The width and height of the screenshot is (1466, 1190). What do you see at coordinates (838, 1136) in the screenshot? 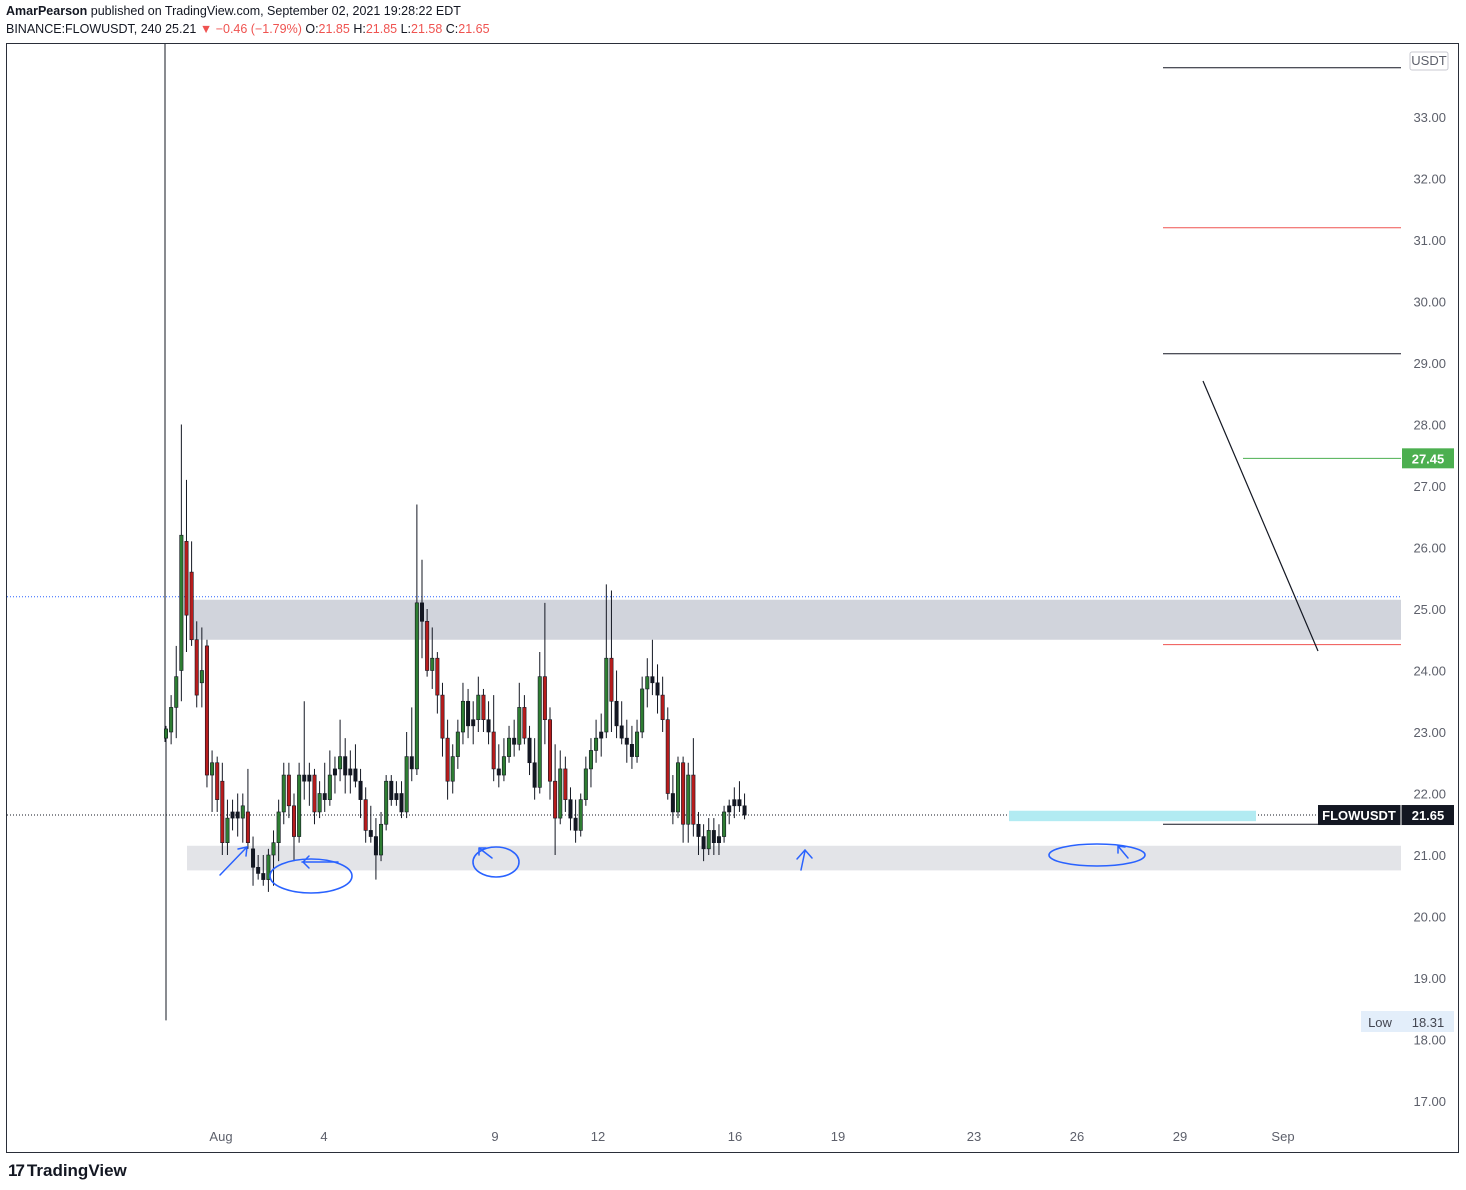
I see `x-tick-label: 19` at bounding box center [838, 1136].